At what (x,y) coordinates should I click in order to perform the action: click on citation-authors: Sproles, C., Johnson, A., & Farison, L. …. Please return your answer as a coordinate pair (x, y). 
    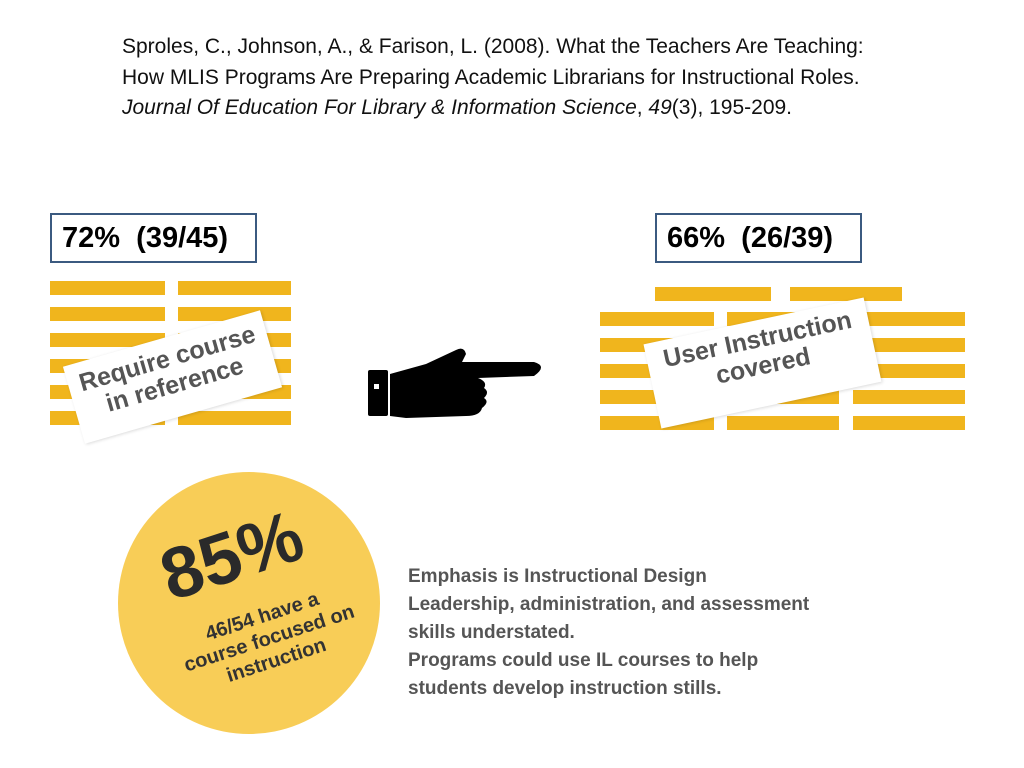
    Looking at the image, I should click on (339, 46).